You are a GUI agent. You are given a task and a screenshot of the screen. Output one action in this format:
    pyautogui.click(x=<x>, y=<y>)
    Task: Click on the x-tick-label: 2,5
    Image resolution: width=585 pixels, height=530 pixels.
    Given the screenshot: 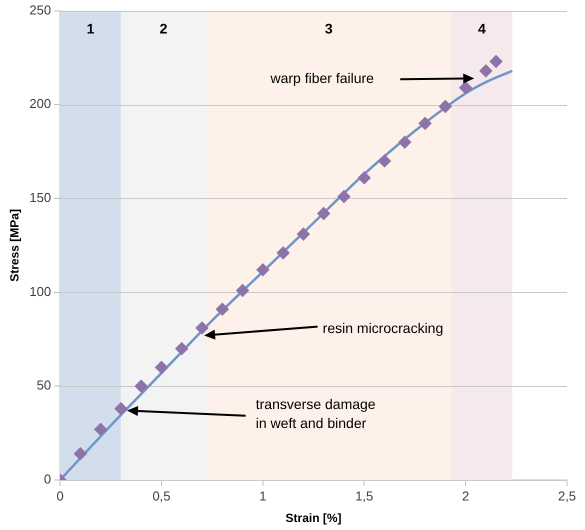 What is the action you would take?
    pyautogui.click(x=567, y=496)
    